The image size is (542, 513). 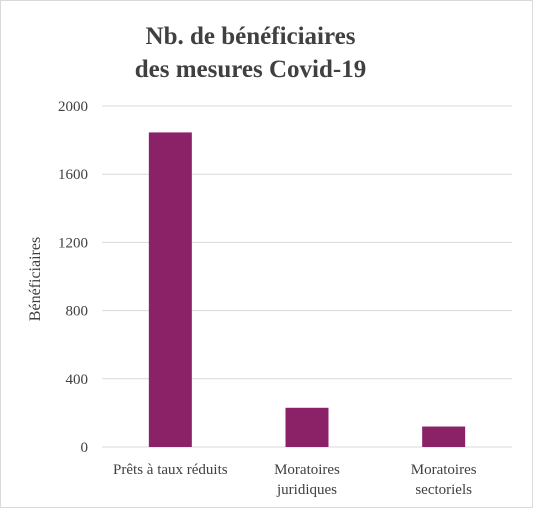 I want to click on x-tick-label: Prêts à taux réduits, so click(x=170, y=470).